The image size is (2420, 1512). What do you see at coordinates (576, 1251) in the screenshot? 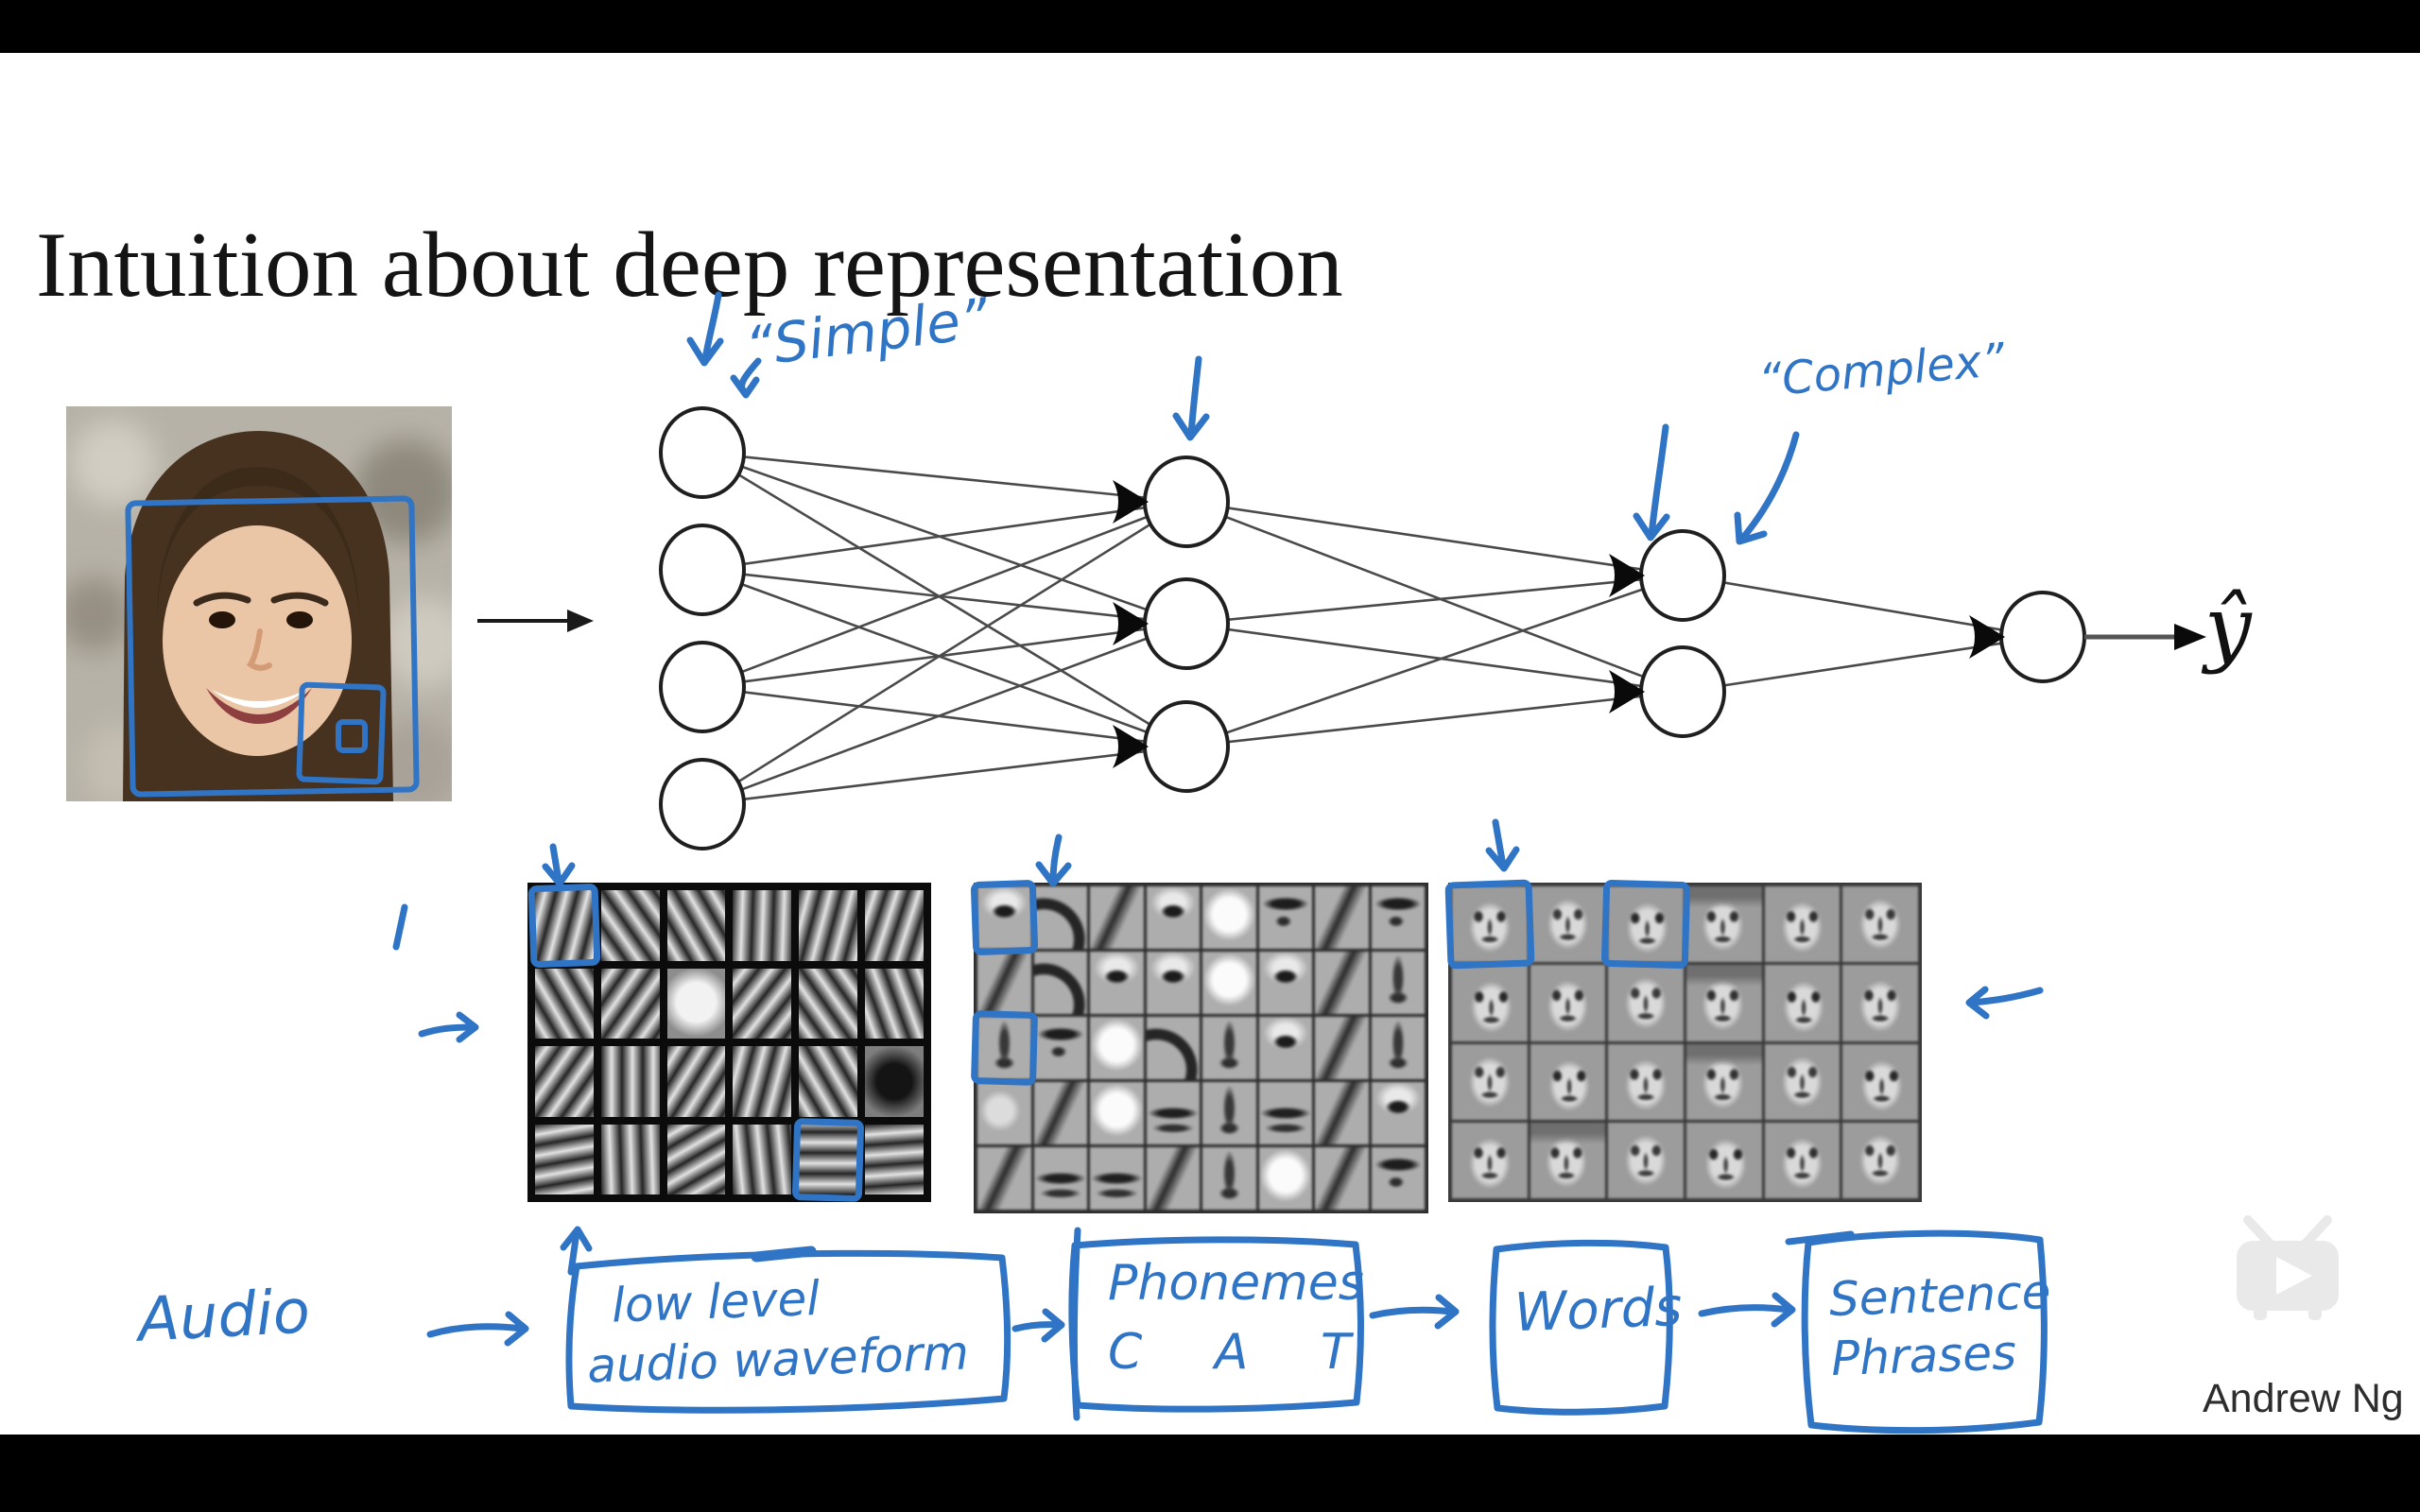
I see `grid1-up-arrow` at bounding box center [576, 1251].